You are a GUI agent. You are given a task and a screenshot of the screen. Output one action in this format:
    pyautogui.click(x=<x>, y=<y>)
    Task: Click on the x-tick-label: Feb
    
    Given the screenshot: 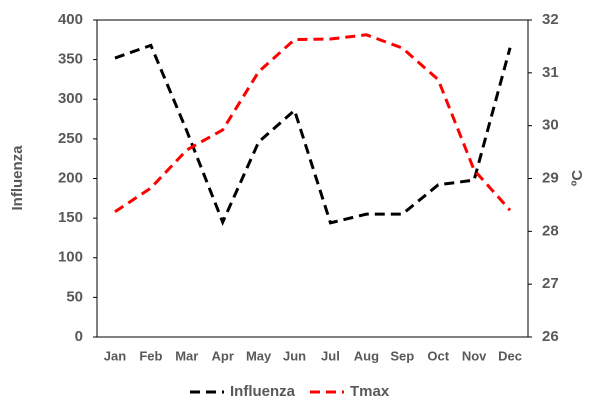 What is the action you would take?
    pyautogui.click(x=150, y=355)
    